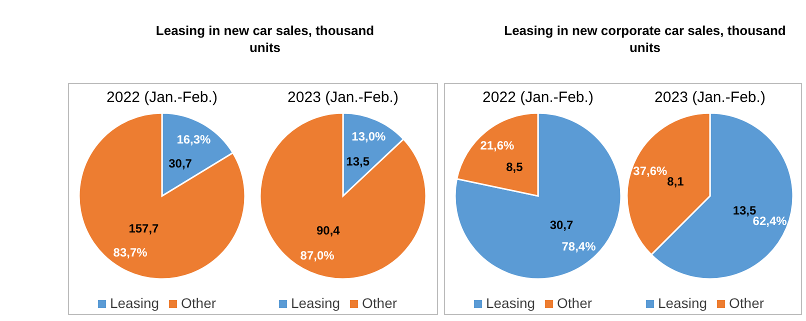  Describe the element at coordinates (193, 139) in the screenshot. I see `text: 16,3%` at that location.